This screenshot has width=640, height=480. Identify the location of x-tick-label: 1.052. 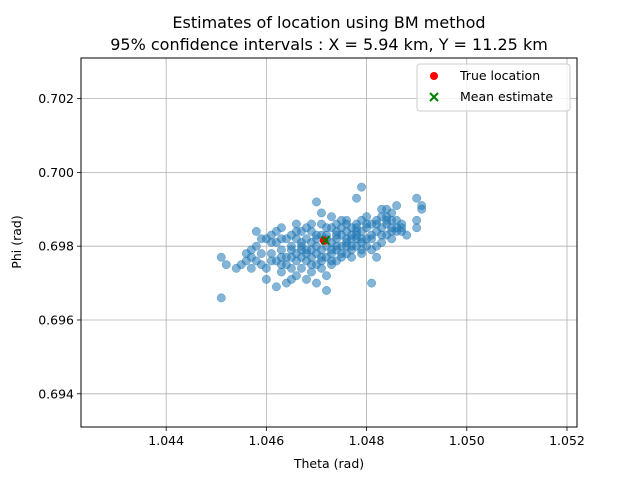
(567, 440).